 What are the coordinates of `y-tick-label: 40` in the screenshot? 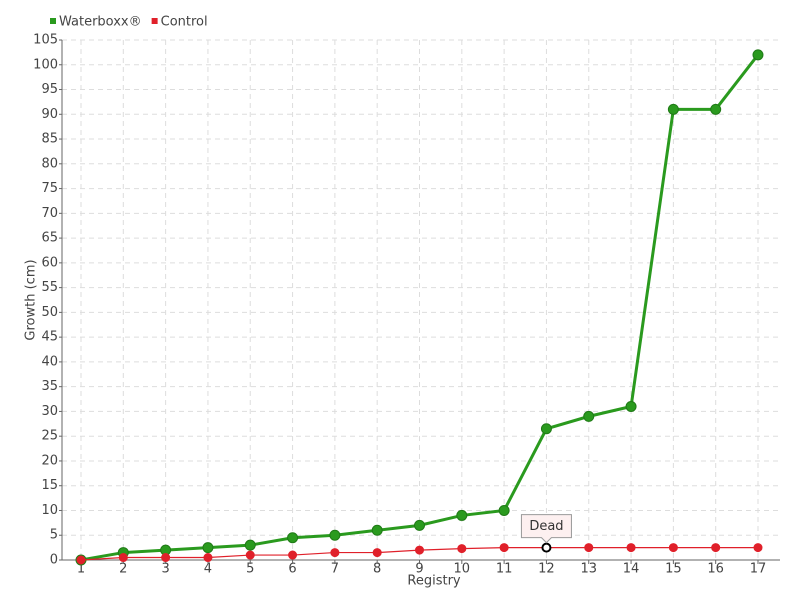 It's located at (49, 361).